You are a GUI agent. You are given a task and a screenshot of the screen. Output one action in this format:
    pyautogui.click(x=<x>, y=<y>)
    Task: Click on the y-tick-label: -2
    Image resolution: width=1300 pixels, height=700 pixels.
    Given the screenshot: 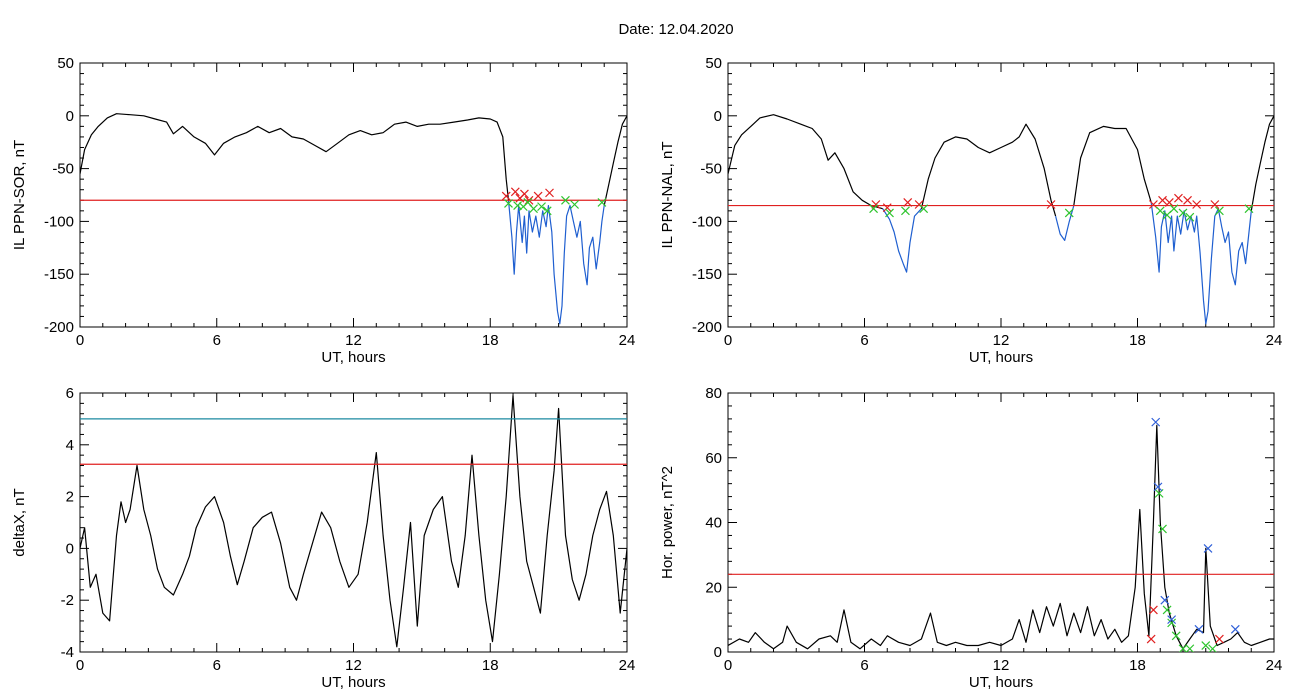 What is the action you would take?
    pyautogui.click(x=67, y=600)
    